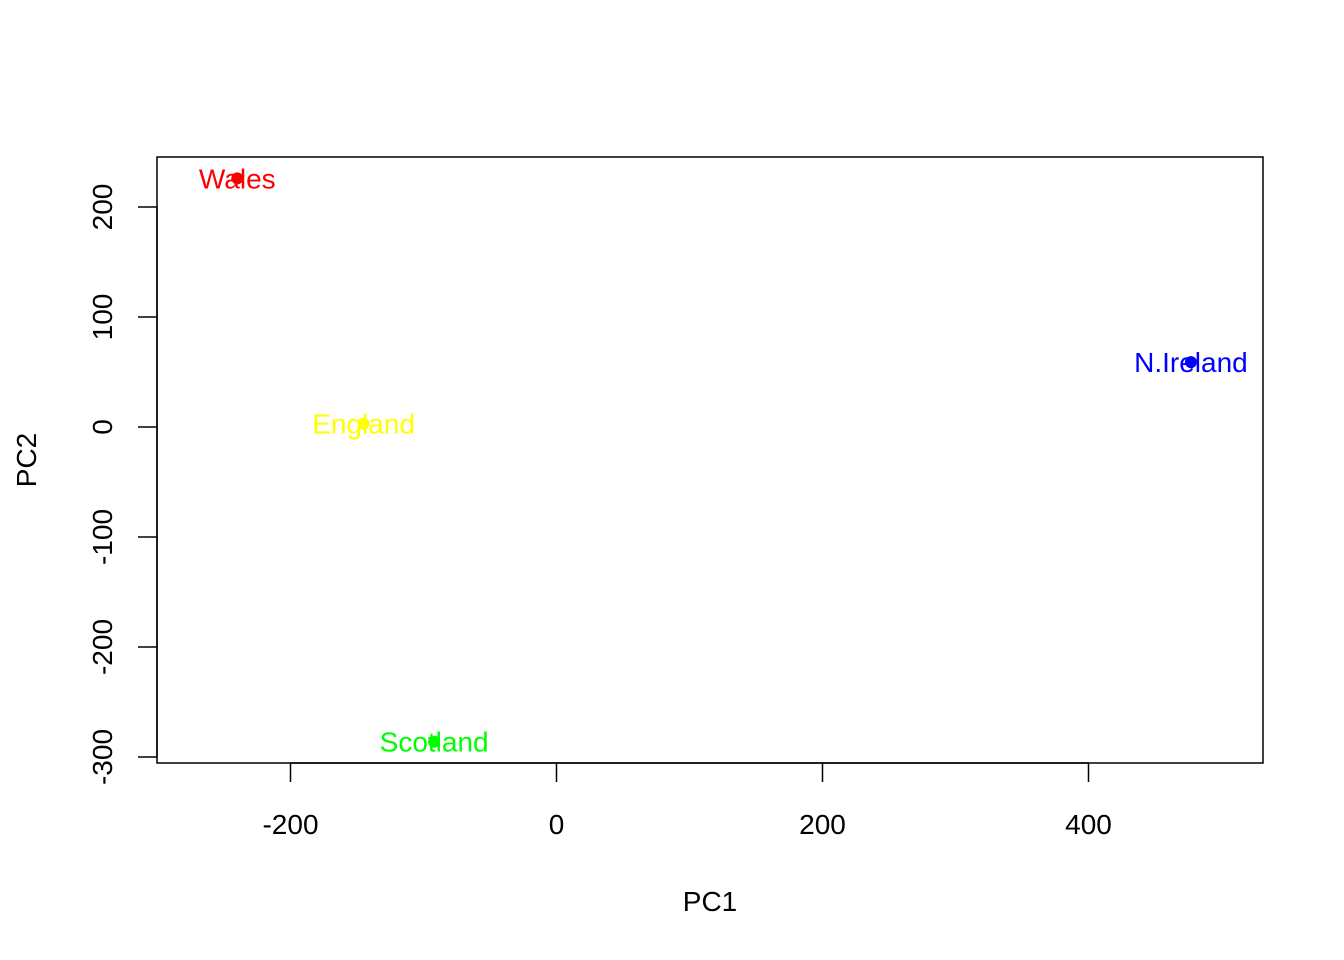 This screenshot has height=960, width=1344. Describe the element at coordinates (26, 460) in the screenshot. I see `y-axis-title: PC2` at that location.